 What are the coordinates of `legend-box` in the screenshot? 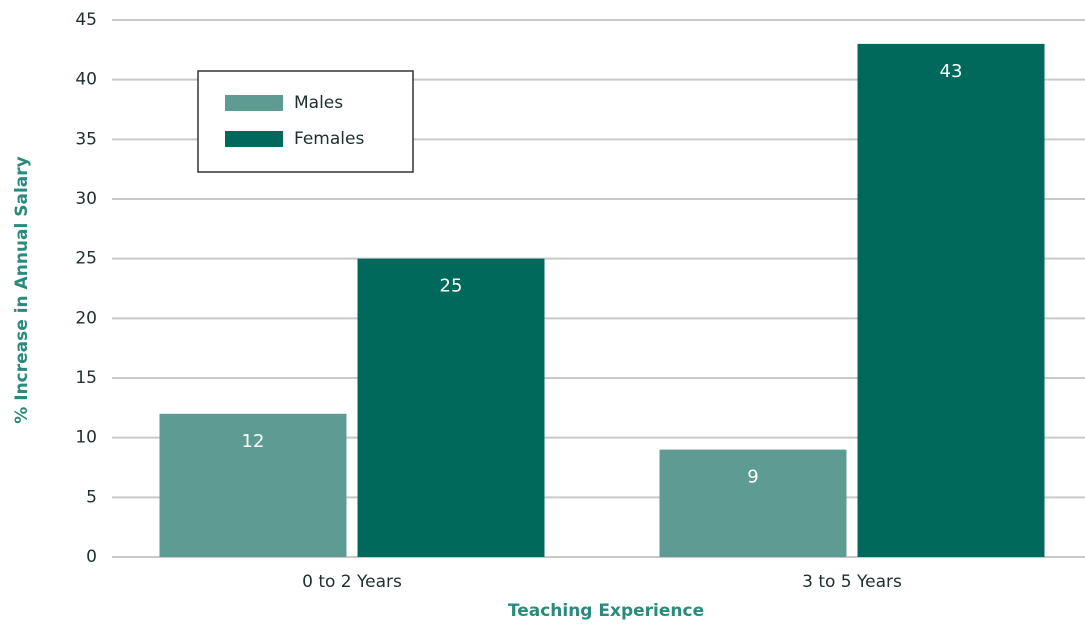 It's located at (305, 121).